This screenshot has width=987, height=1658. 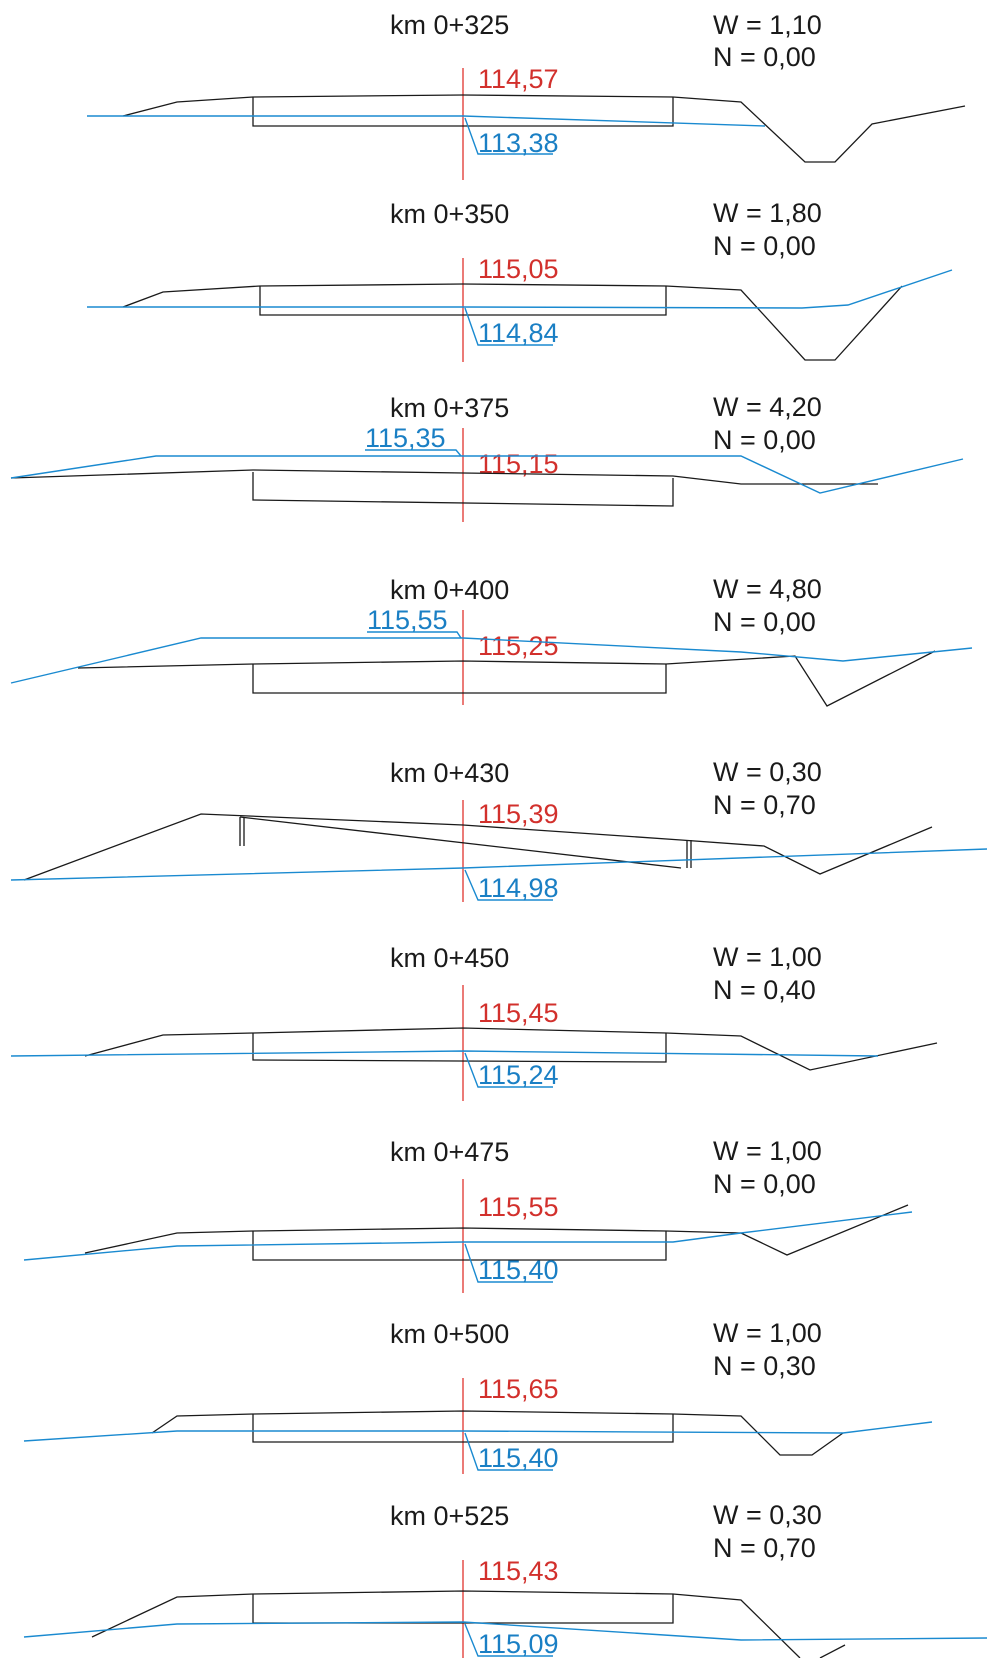 What do you see at coordinates (767, 213) in the screenshot?
I see `w-value: W = 1,80` at bounding box center [767, 213].